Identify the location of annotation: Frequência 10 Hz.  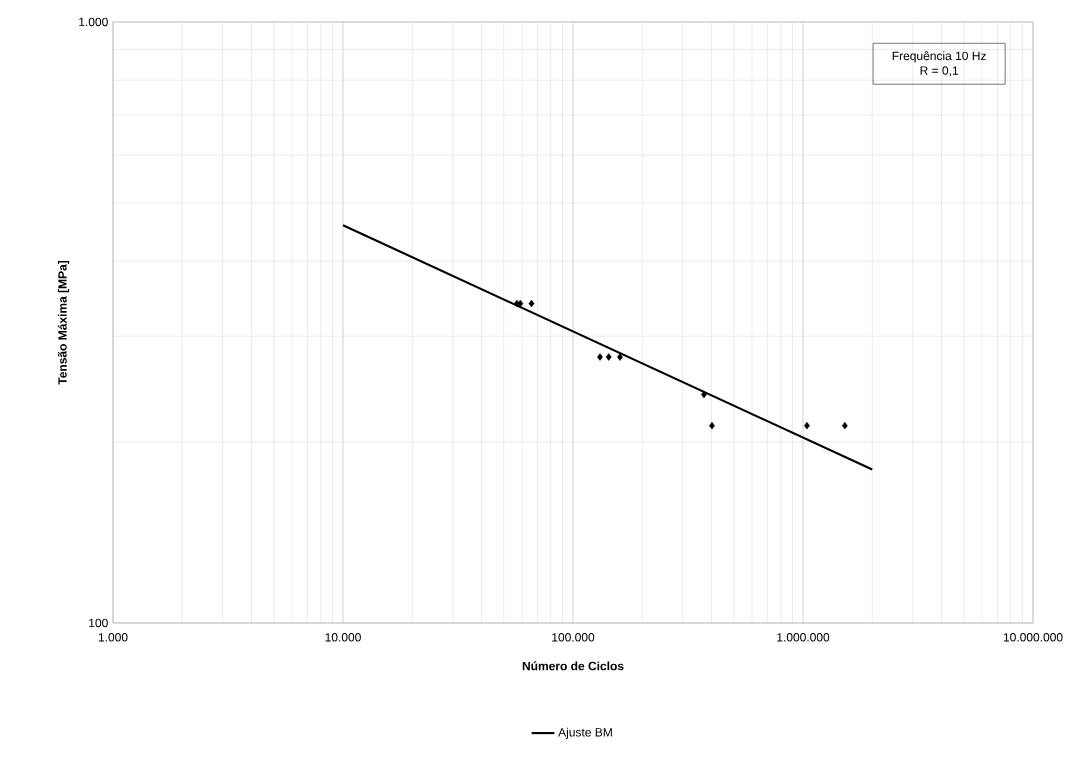
(939, 57).